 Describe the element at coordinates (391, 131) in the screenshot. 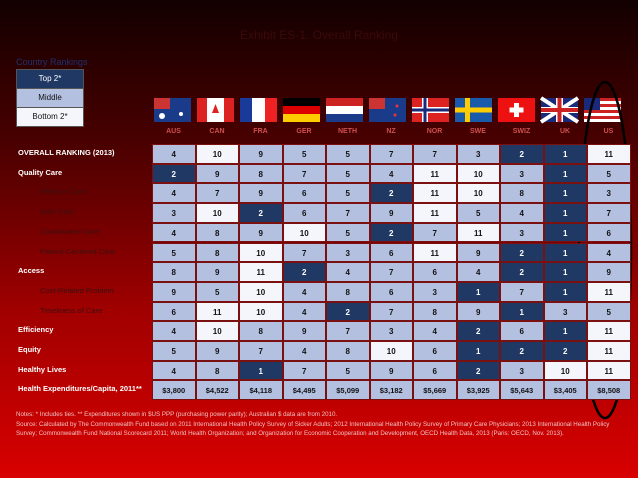

I see `column-header: NZ` at that location.